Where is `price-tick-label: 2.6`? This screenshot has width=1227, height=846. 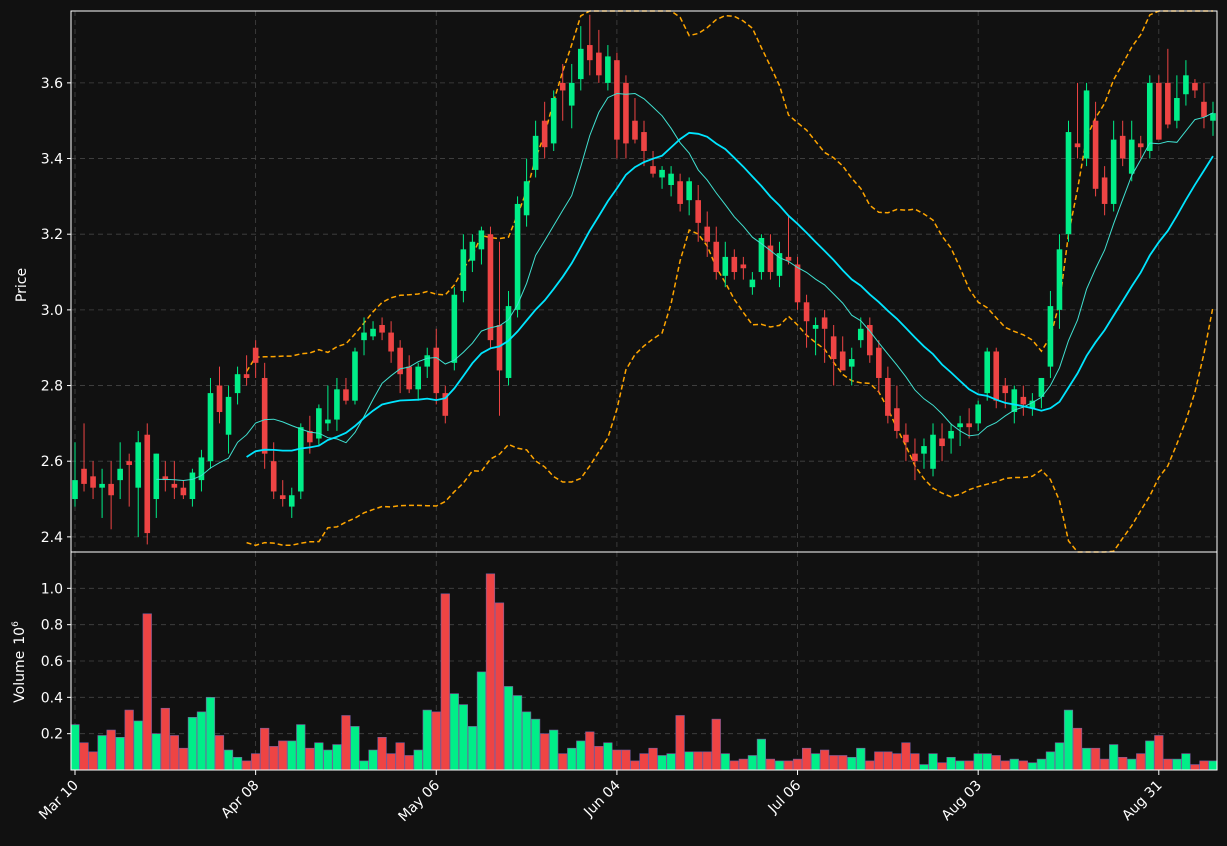
price-tick-label: 2.6 is located at coordinates (52, 462).